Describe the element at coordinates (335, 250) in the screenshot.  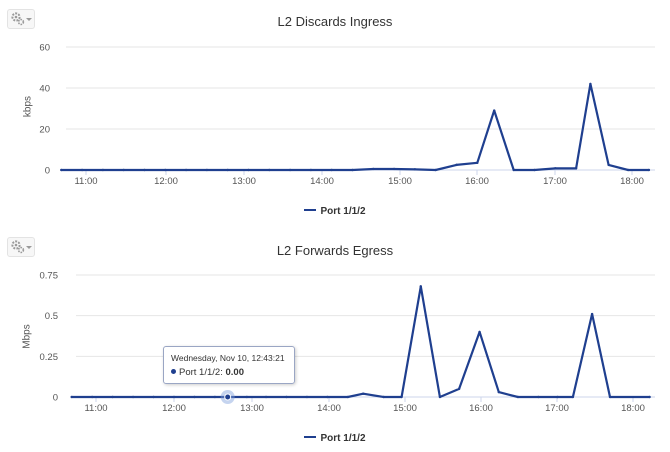
I see `chart-title: L2 Forwards Egress` at that location.